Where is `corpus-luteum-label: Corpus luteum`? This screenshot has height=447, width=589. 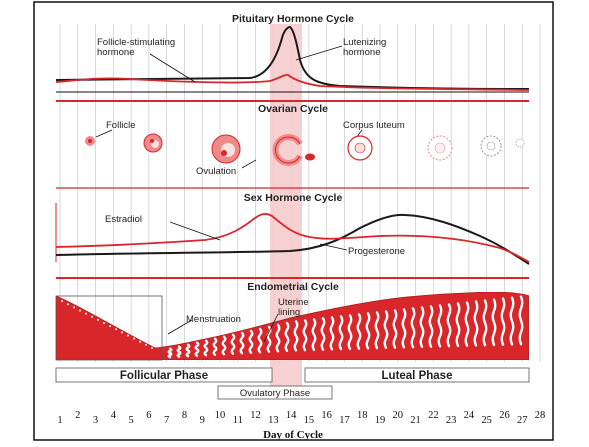 corpus-luteum-label: Corpus luteum is located at coordinates (374, 125).